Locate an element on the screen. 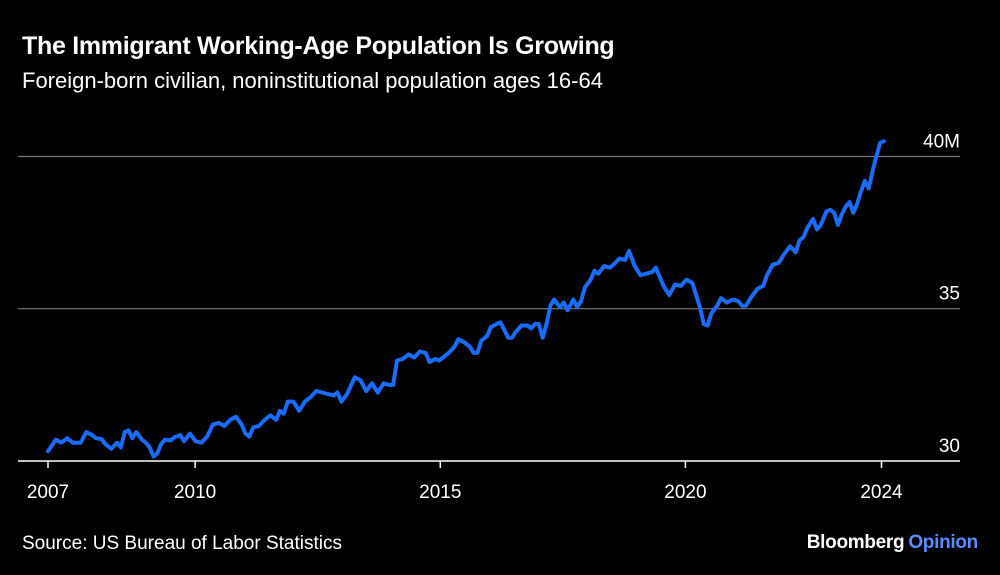 This screenshot has height=575, width=1000. x-axis-labels: 2007 2010 2015 2020 2024 is located at coordinates (465, 492).